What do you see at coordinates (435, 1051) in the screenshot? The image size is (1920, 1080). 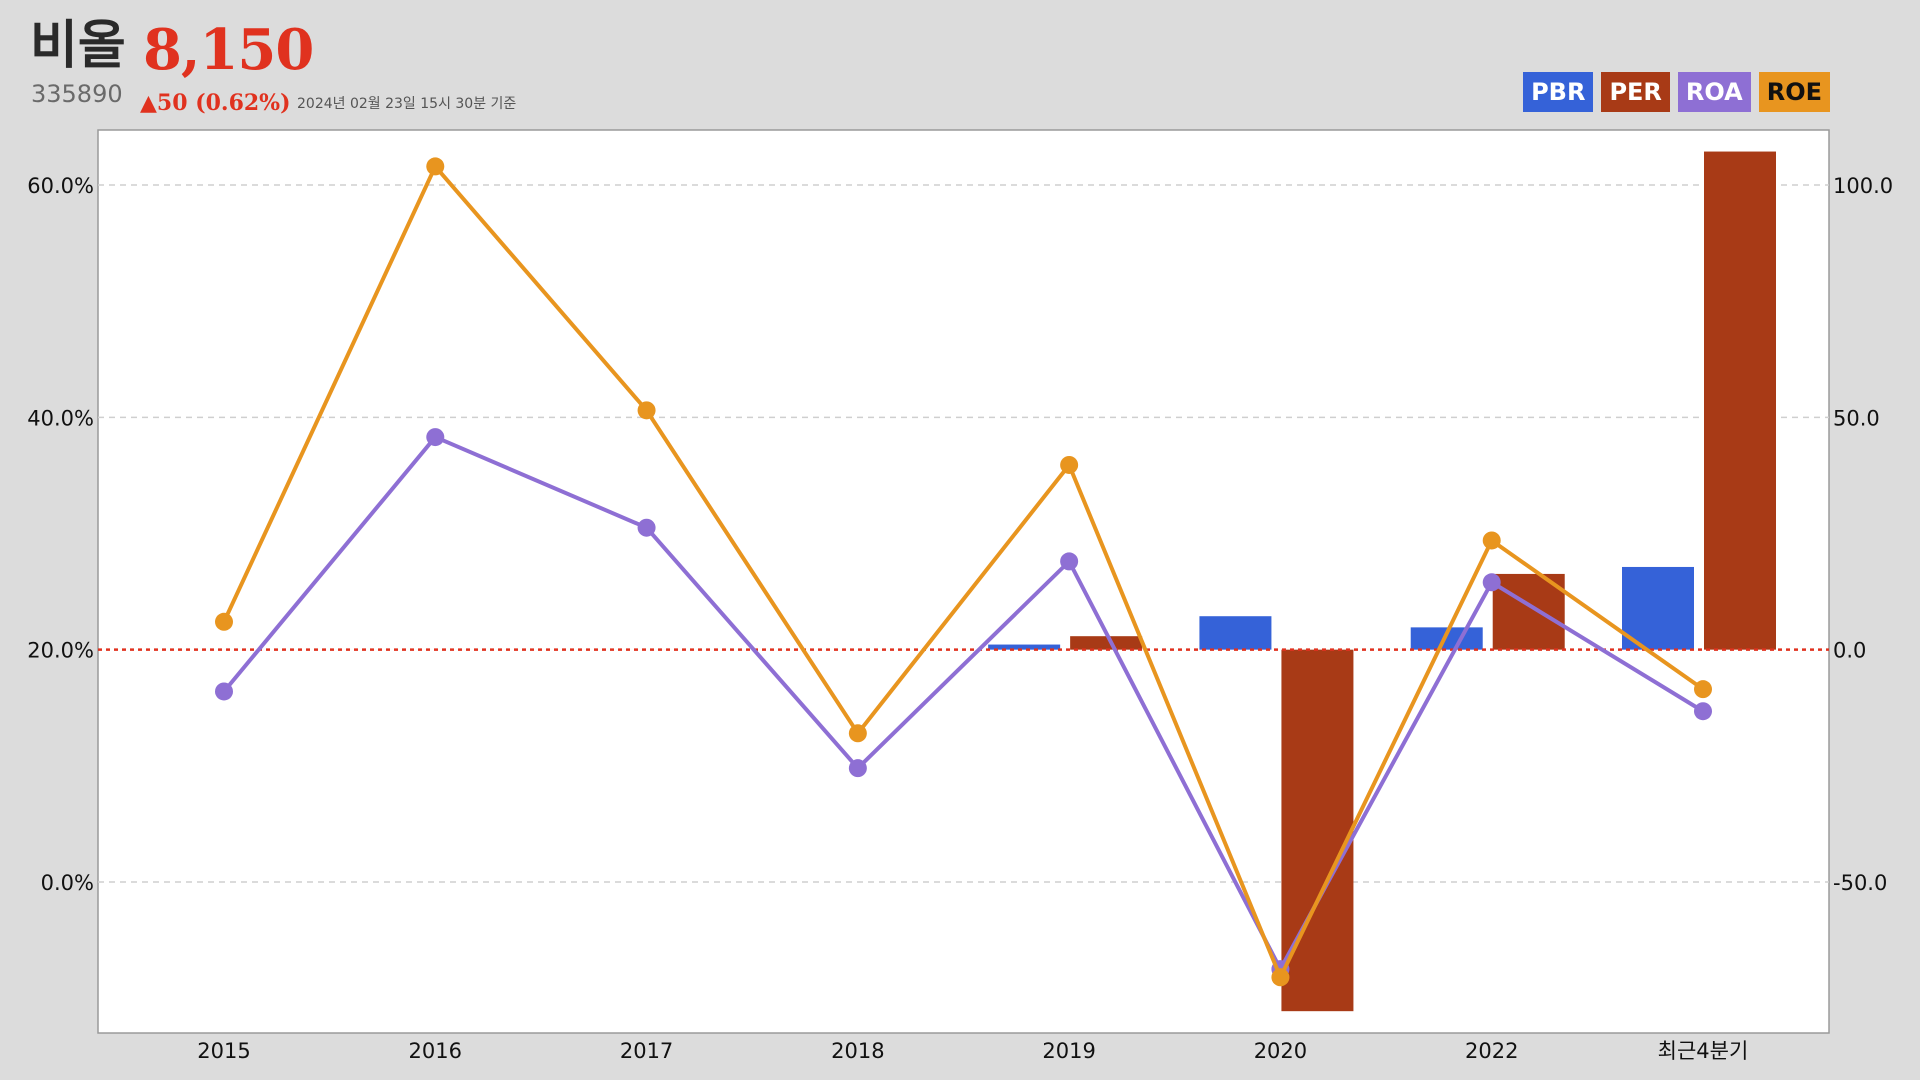 I see `x-axis-tick-label: 2016` at bounding box center [435, 1051].